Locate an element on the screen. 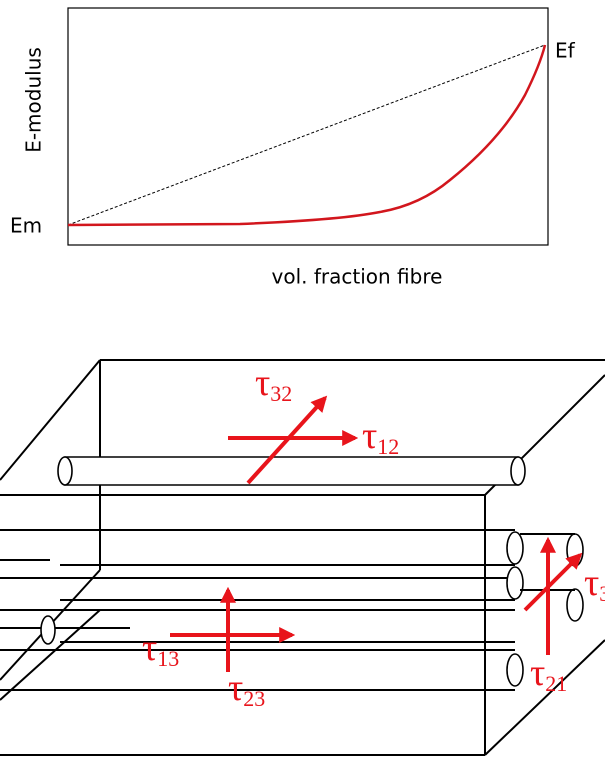  high-label: Ef is located at coordinates (565, 51).